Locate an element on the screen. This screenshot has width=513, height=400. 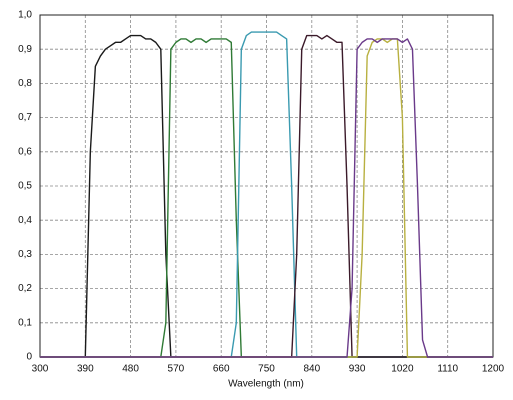
x-tick-label: 1020 is located at coordinates (402, 369).